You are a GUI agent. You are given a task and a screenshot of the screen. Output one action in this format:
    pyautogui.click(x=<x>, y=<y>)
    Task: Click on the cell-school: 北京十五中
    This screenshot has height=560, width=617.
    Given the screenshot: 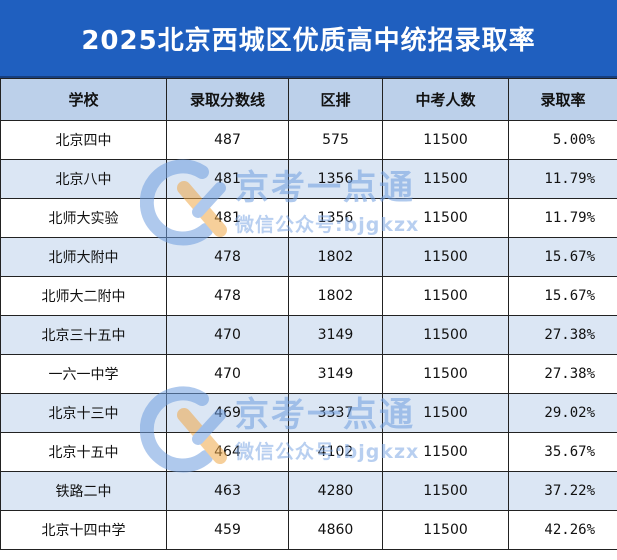 What is the action you would take?
    pyautogui.click(x=83, y=452)
    